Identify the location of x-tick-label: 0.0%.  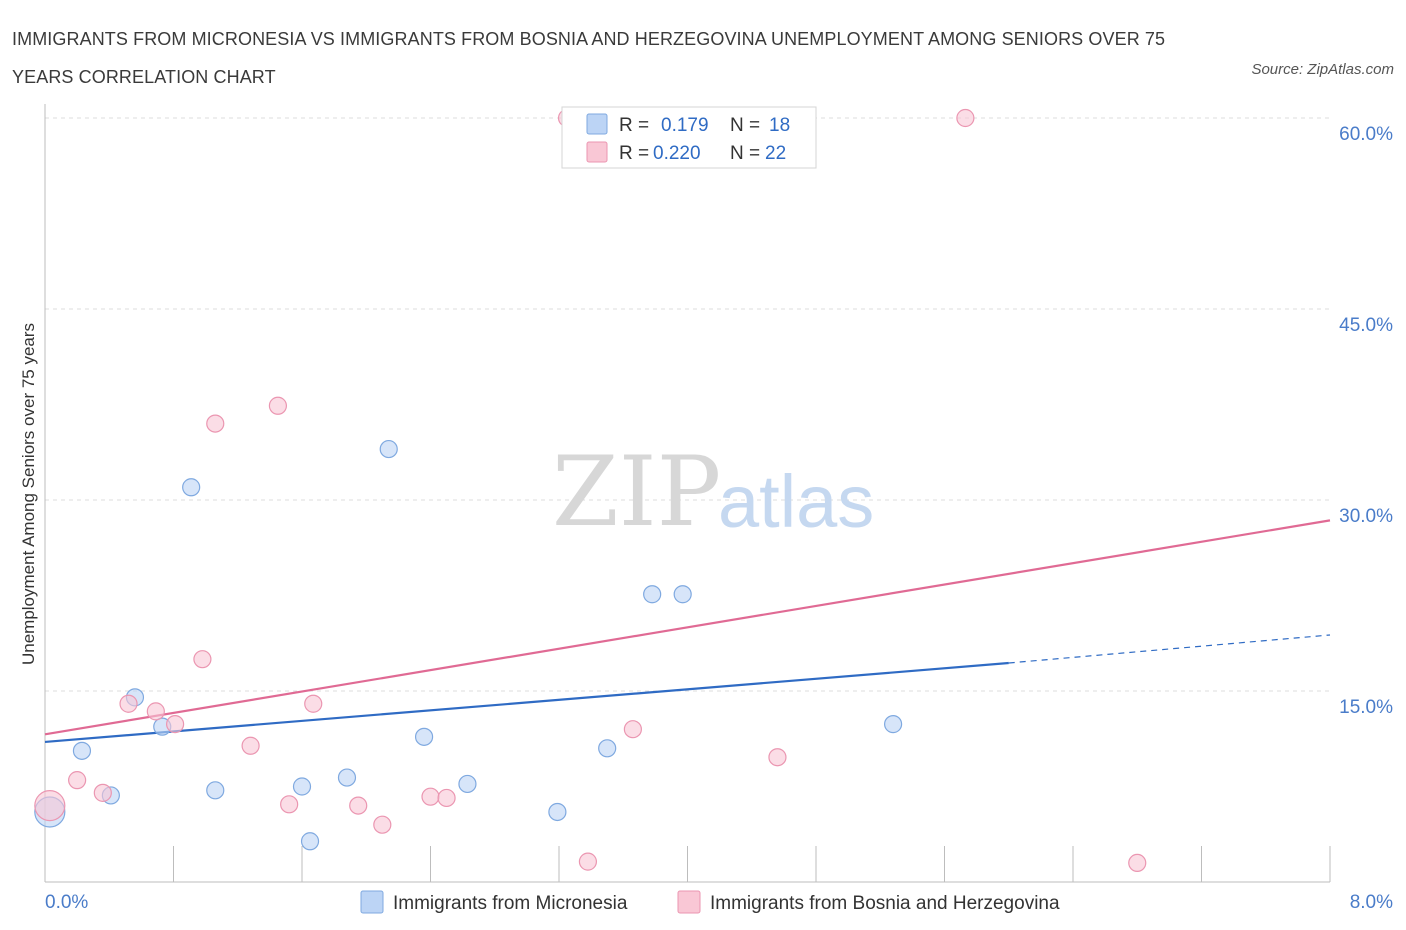
(66, 902).